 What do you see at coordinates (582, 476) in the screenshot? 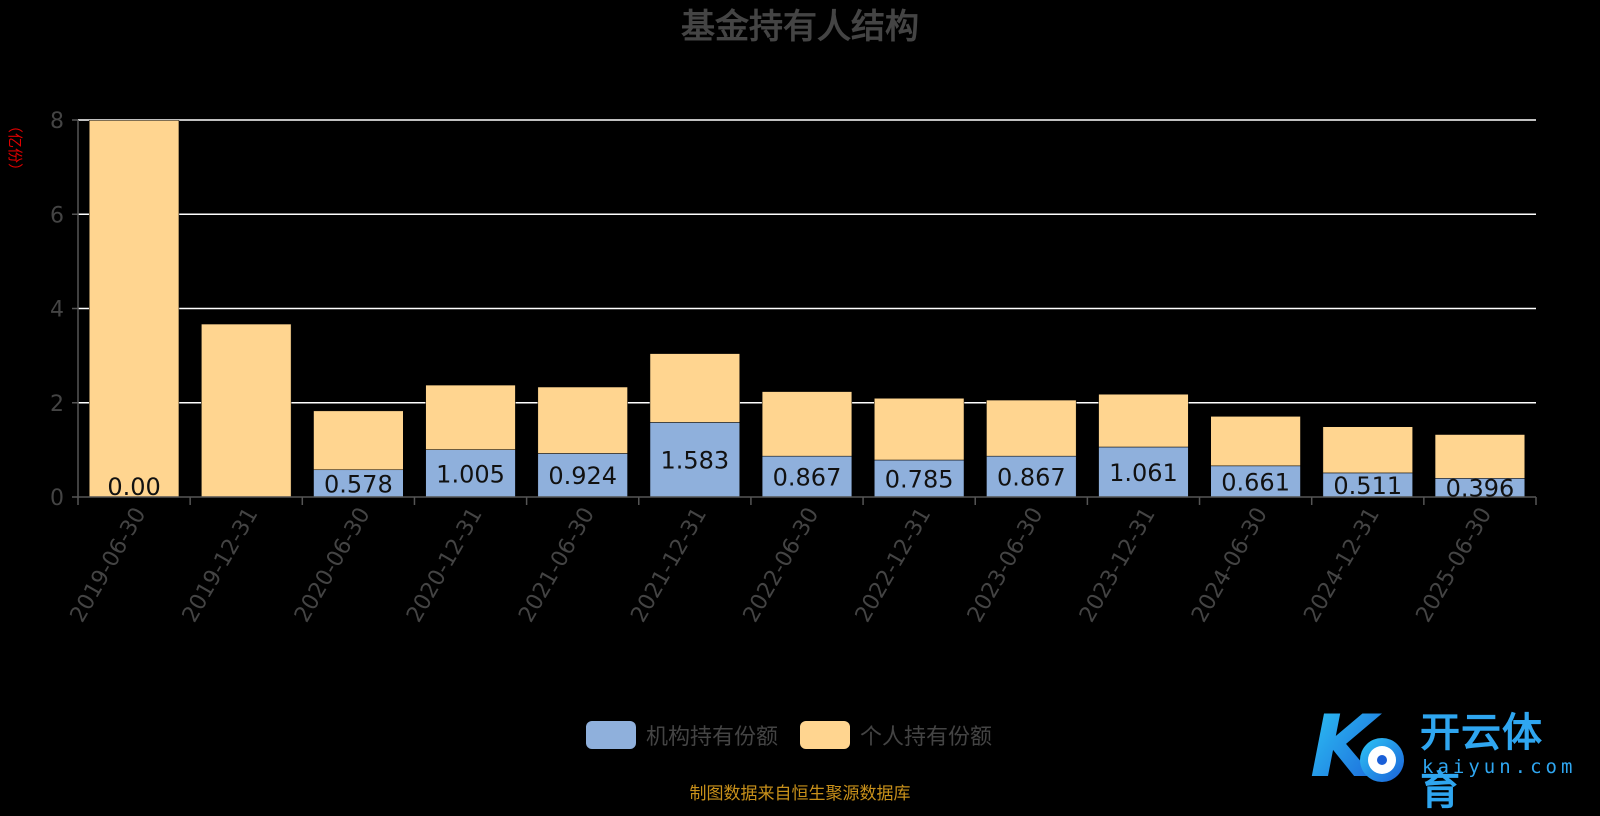
I see `bar-value-label: 0.924` at bounding box center [582, 476].